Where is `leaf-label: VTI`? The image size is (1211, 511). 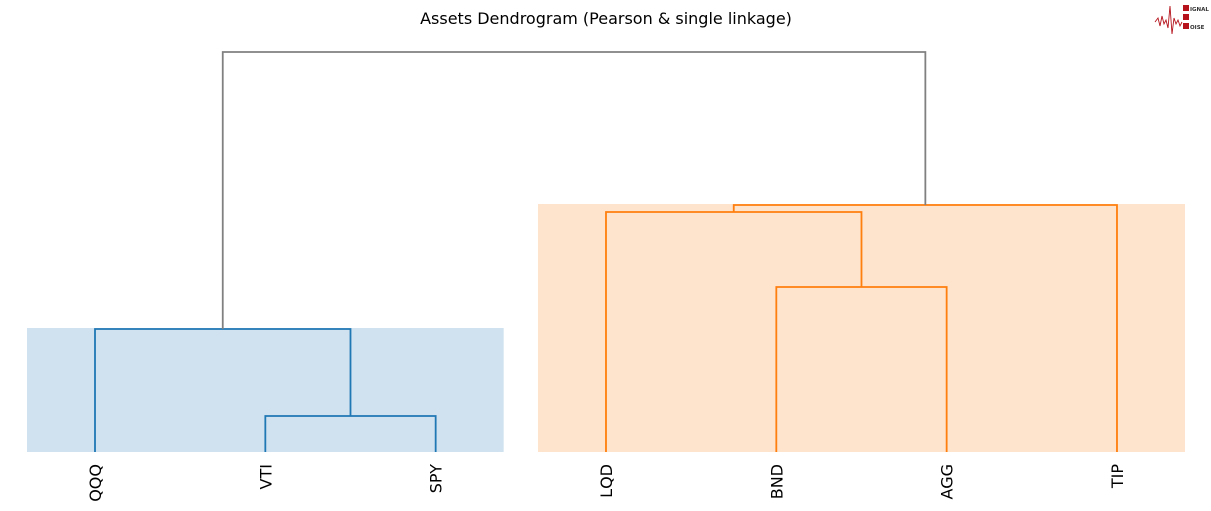
leaf-label: VTI is located at coordinates (265, 476).